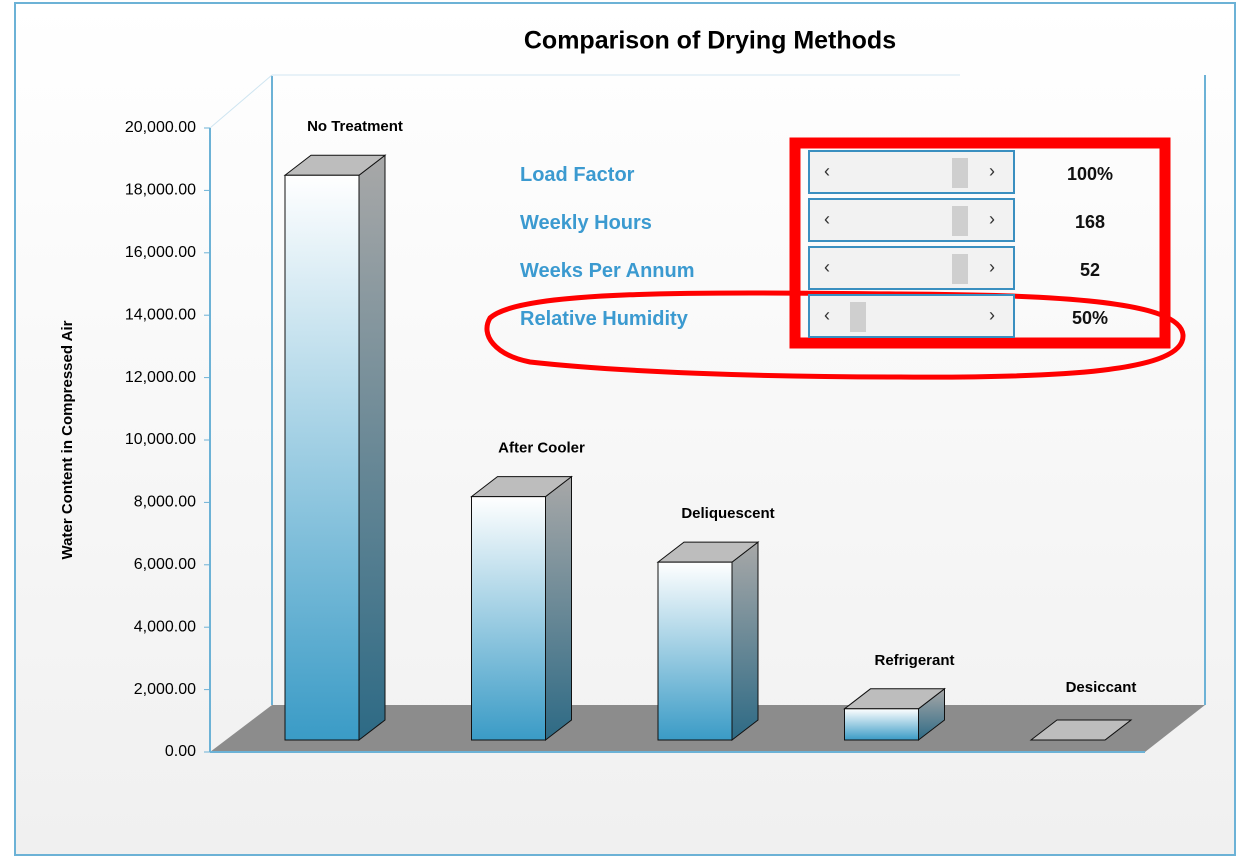  Describe the element at coordinates (604, 319) in the screenshot. I see `control-label: Relative Humidity` at that location.